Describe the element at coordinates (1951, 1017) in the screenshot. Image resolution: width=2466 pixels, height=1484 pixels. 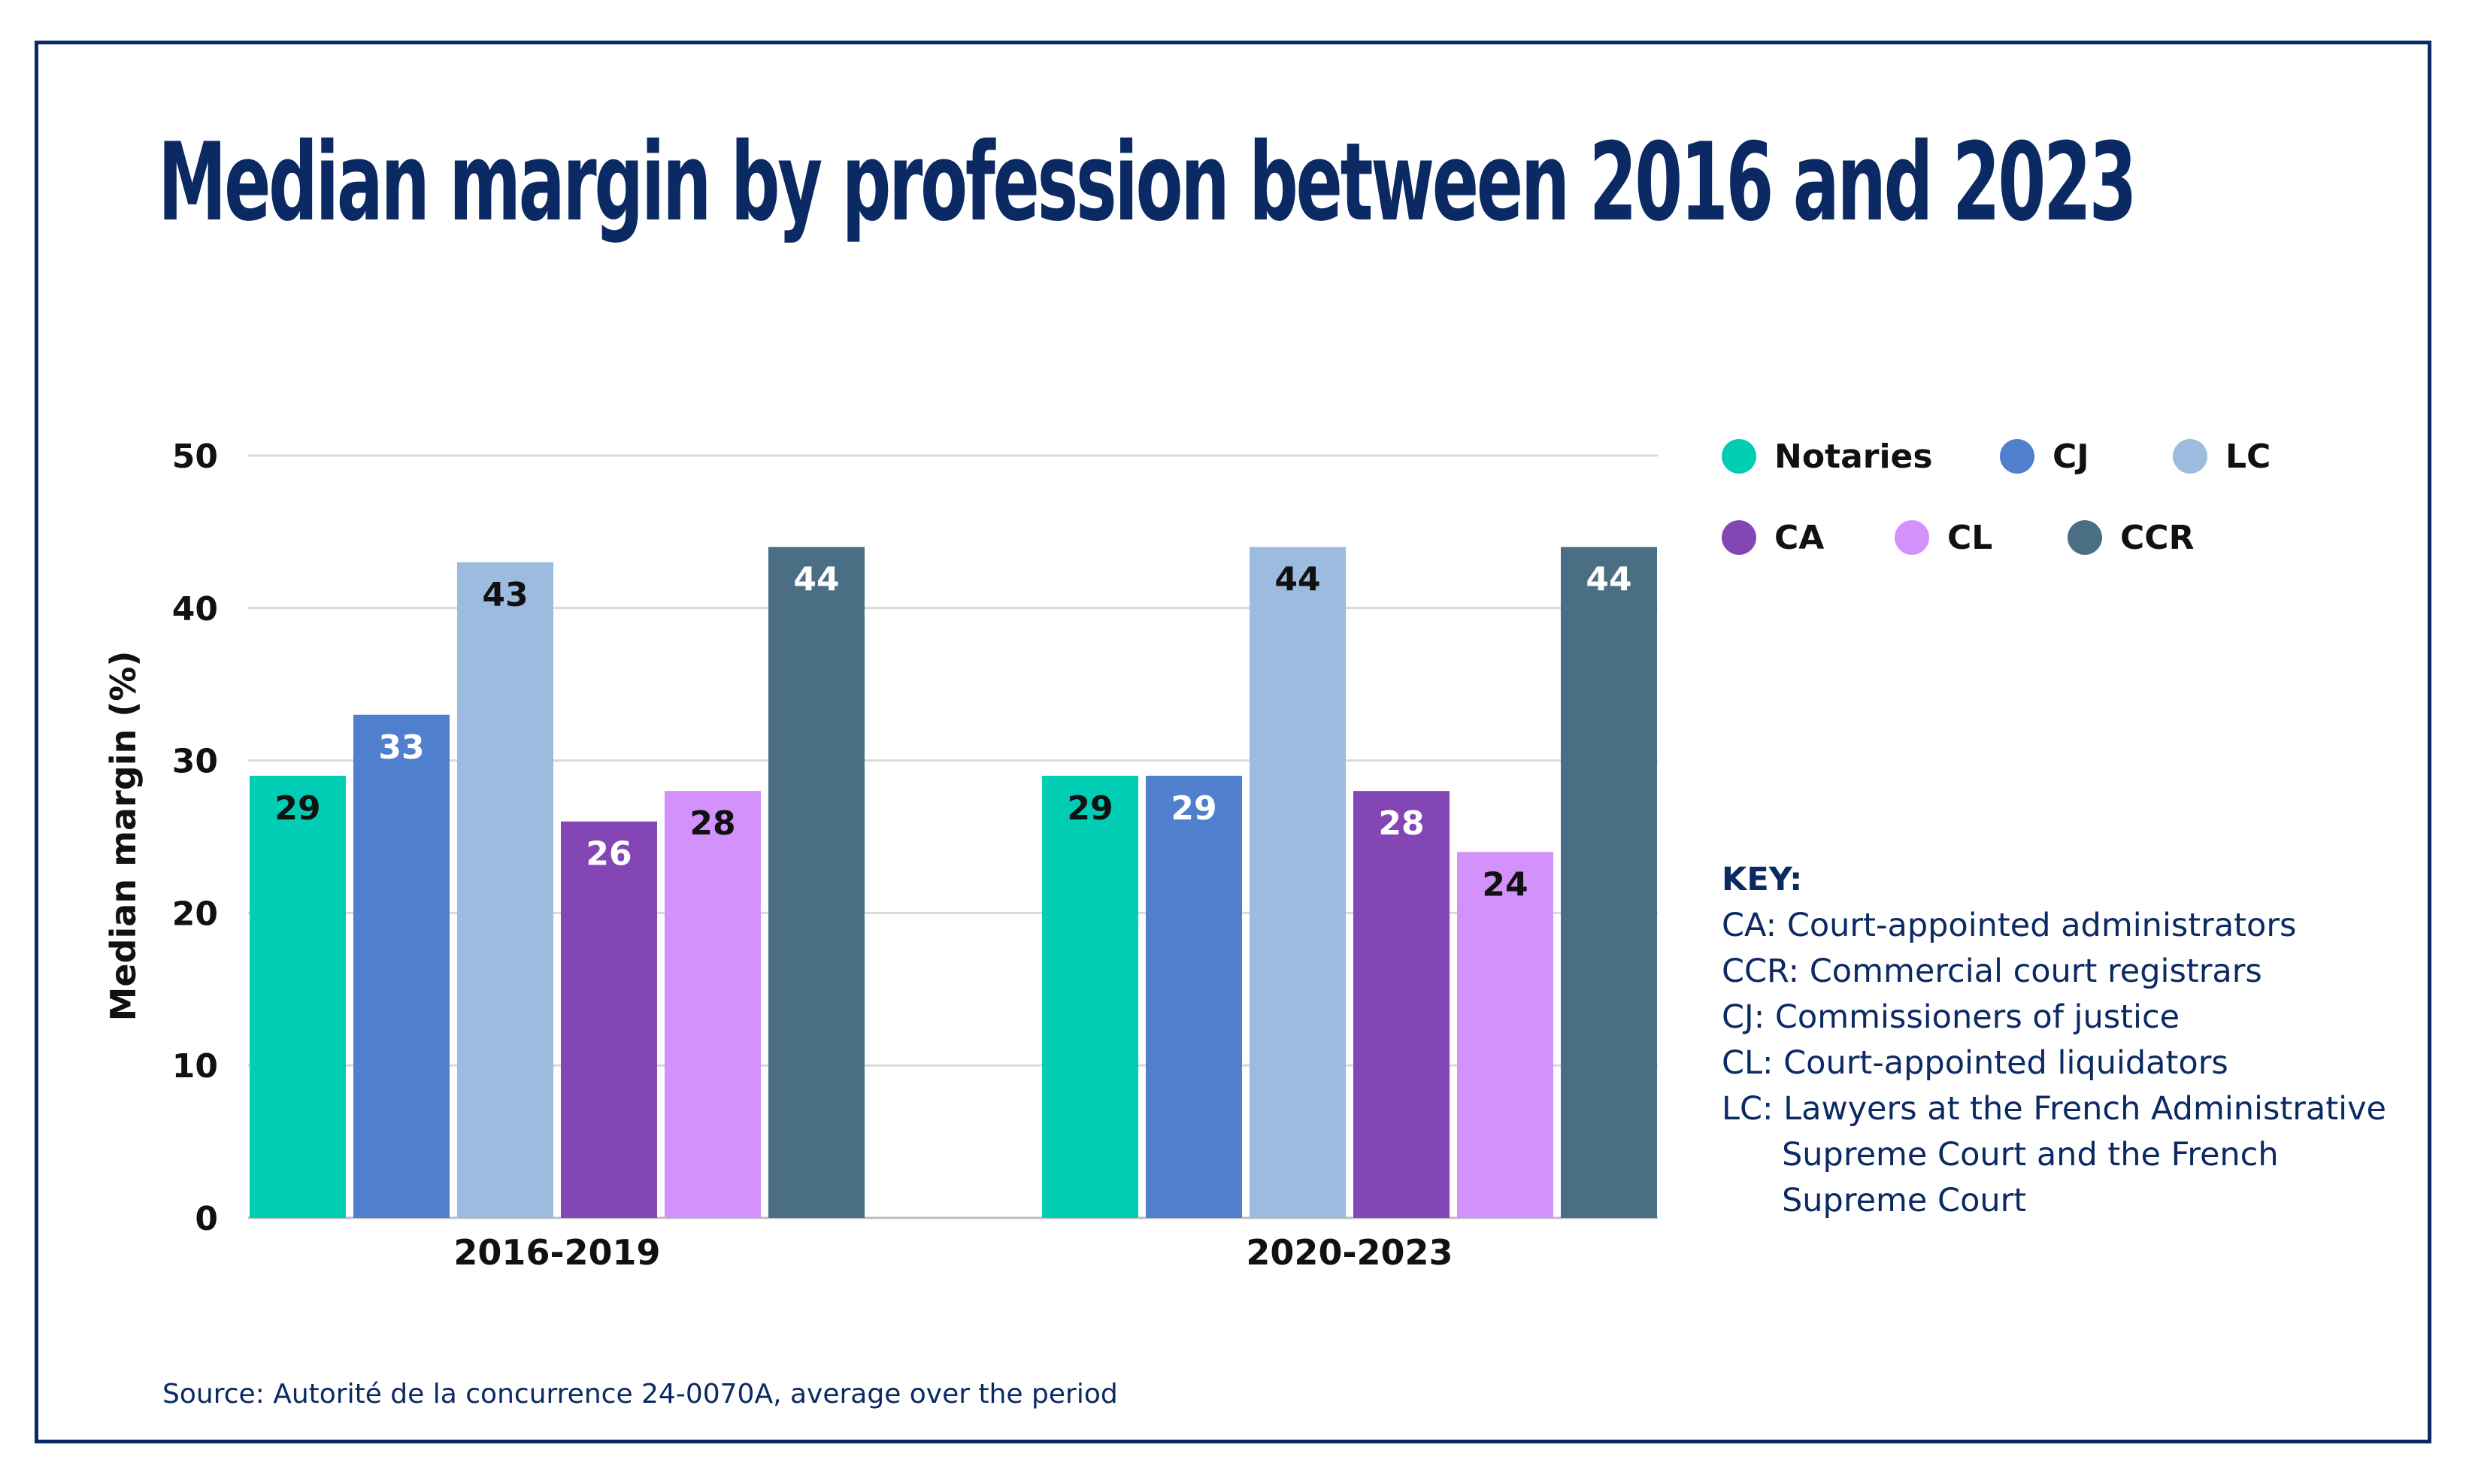
I see `key-line: CJ: Commissioners of justice` at that location.